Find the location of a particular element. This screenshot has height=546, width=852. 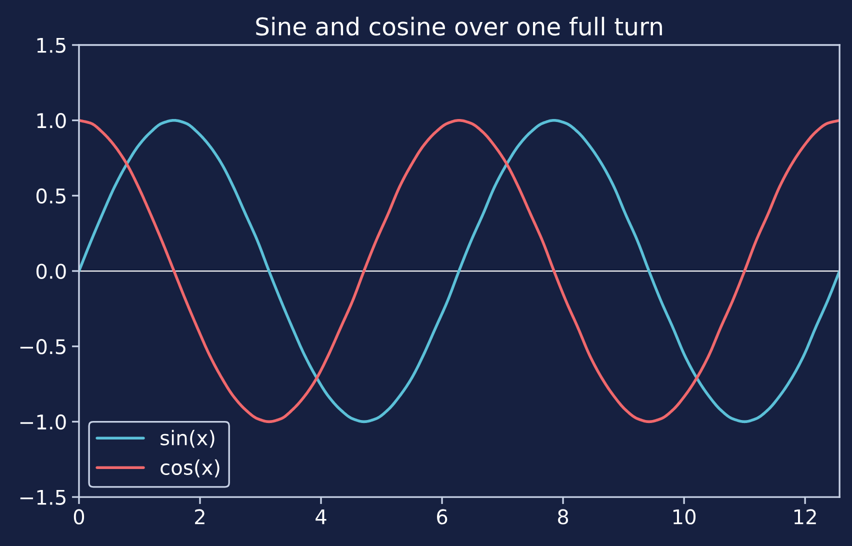

y-tick-label: −1.0 is located at coordinates (43, 422).